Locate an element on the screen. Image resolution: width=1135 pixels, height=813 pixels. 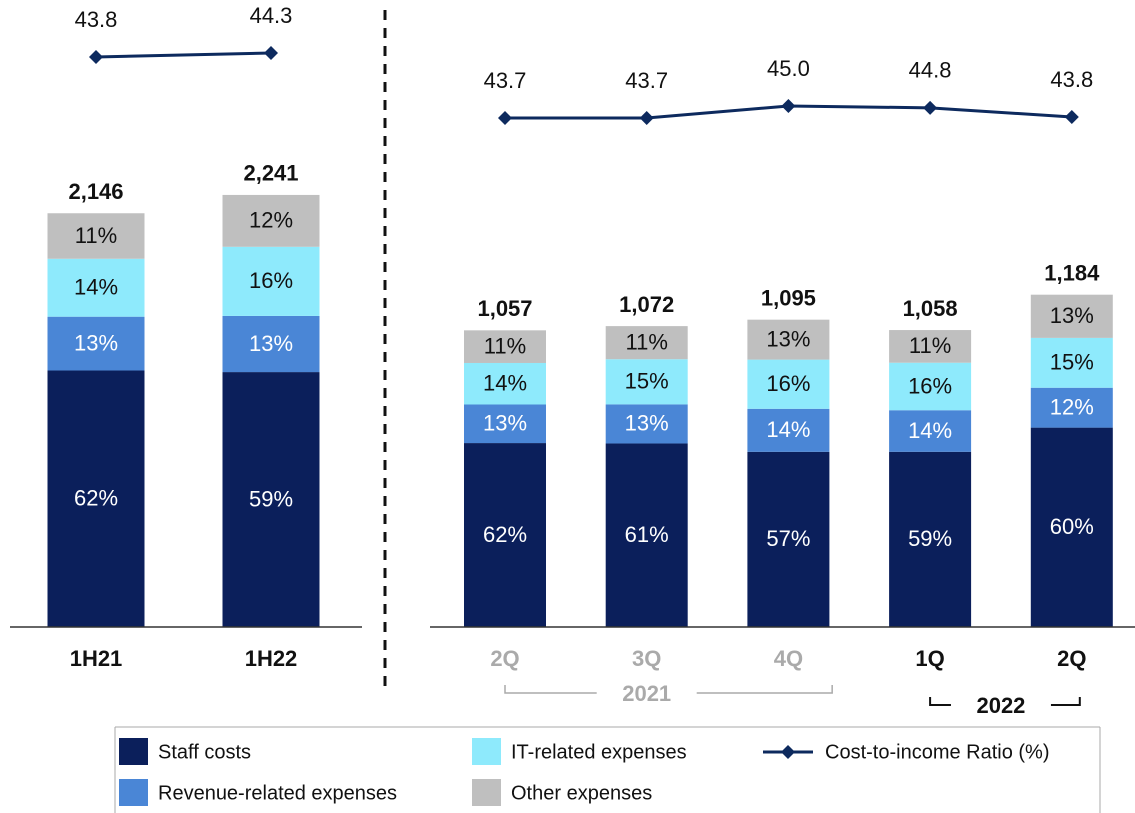
segment-label: 57% is located at coordinates (788, 538).